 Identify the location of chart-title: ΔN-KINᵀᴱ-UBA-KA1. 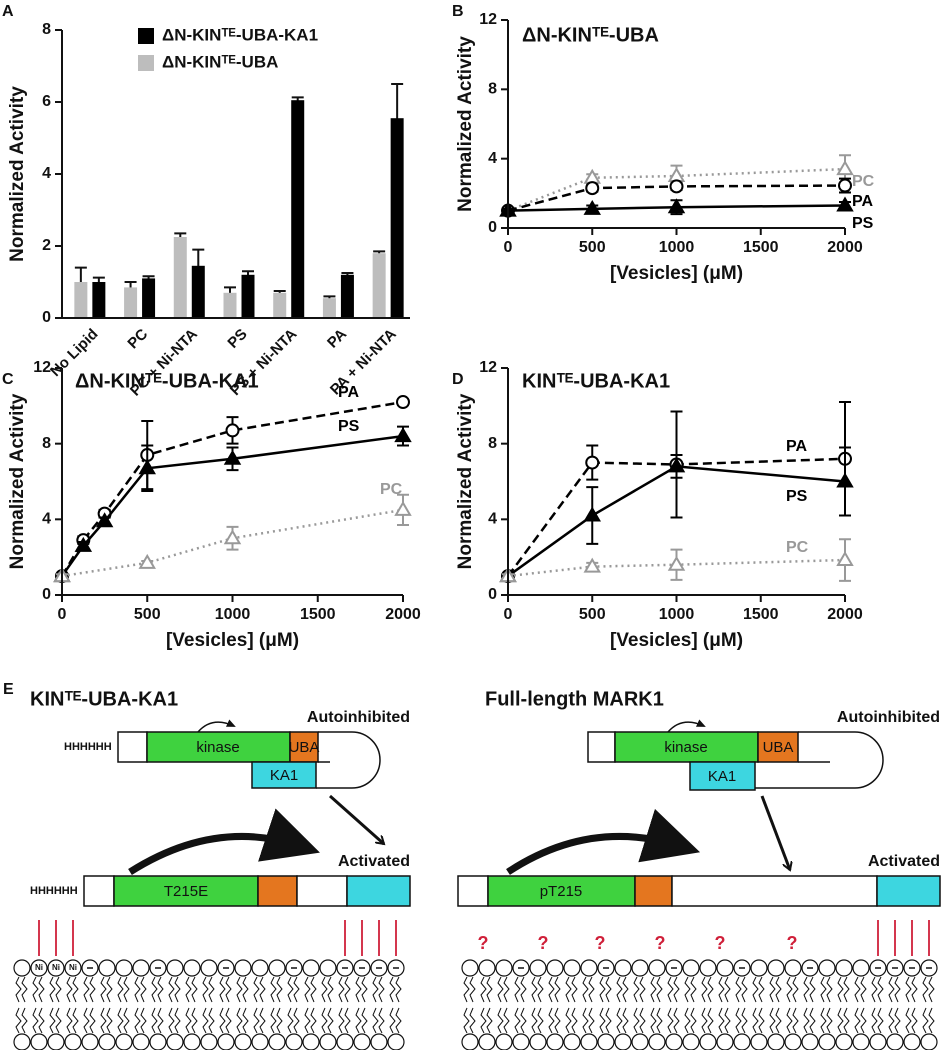
(167, 381).